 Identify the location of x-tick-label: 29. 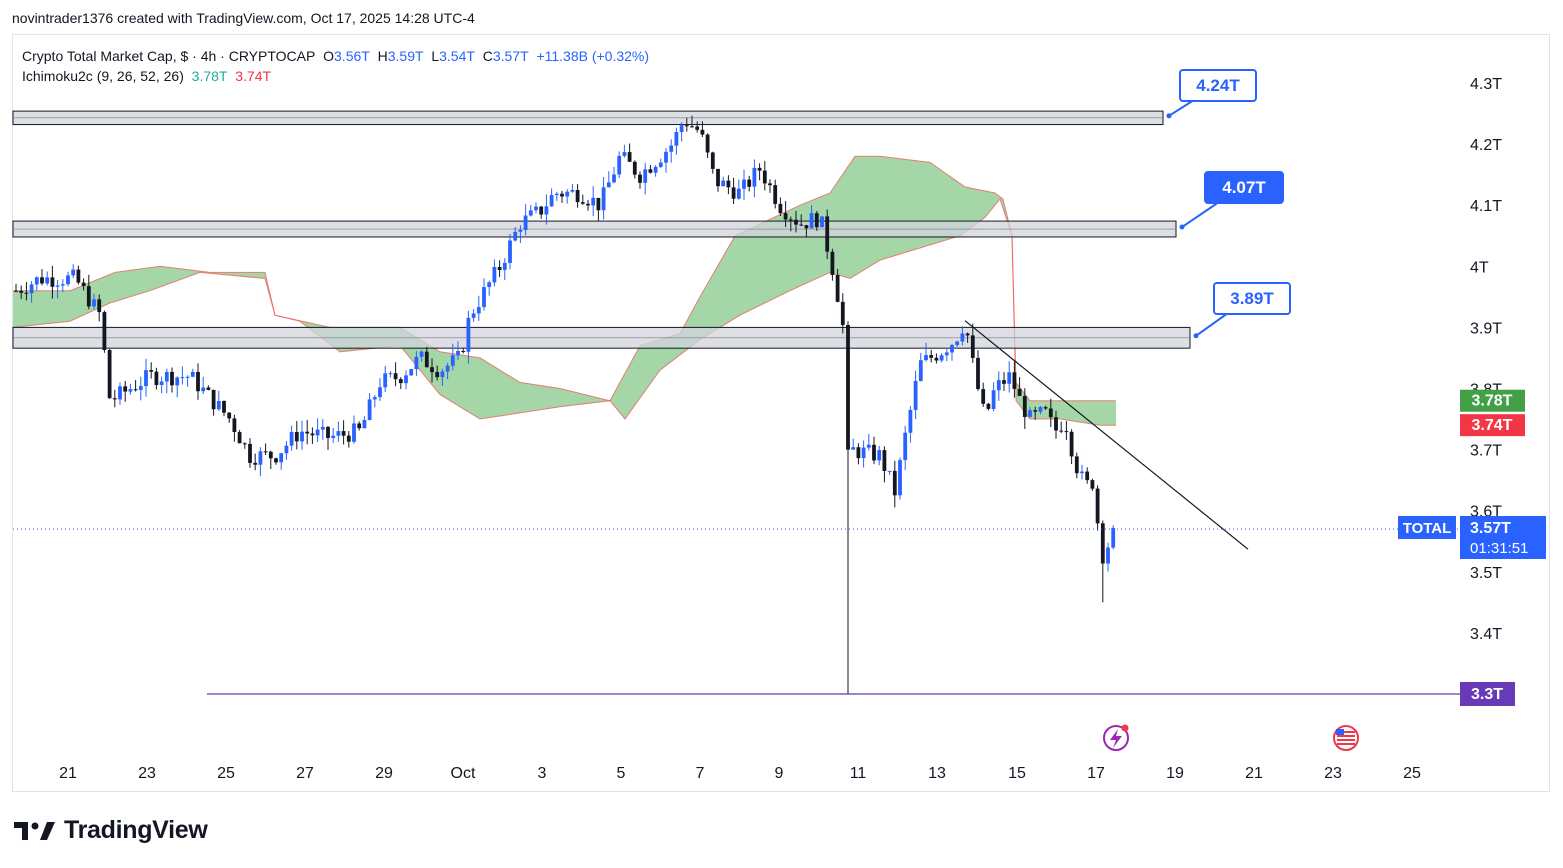
(384, 773).